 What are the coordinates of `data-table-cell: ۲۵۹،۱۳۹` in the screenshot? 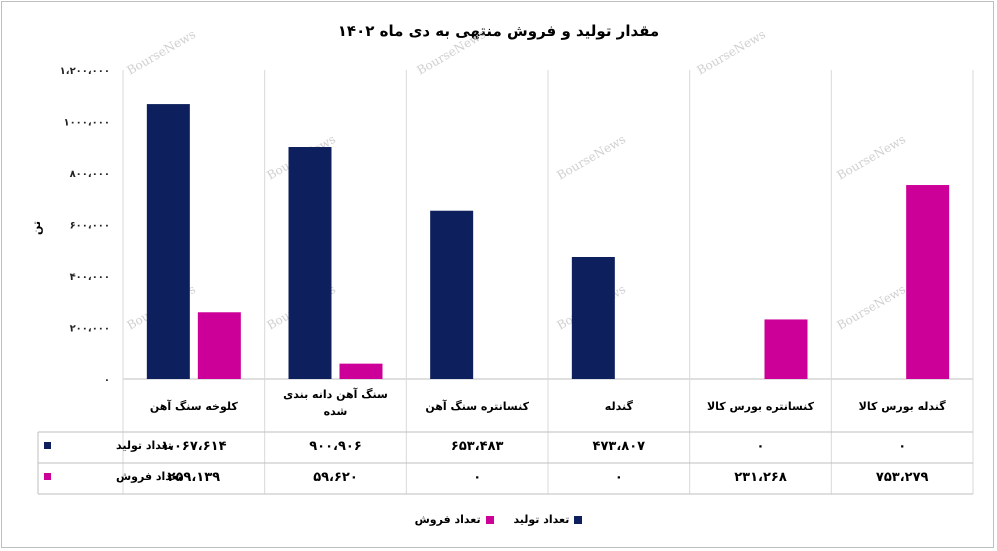 It's located at (194, 477).